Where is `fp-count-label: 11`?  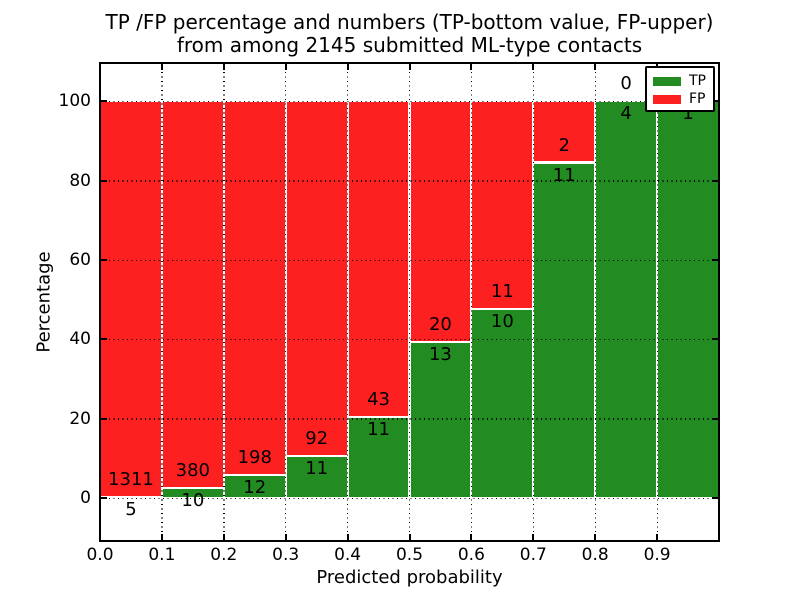
fp-count-label: 11 is located at coordinates (502, 292).